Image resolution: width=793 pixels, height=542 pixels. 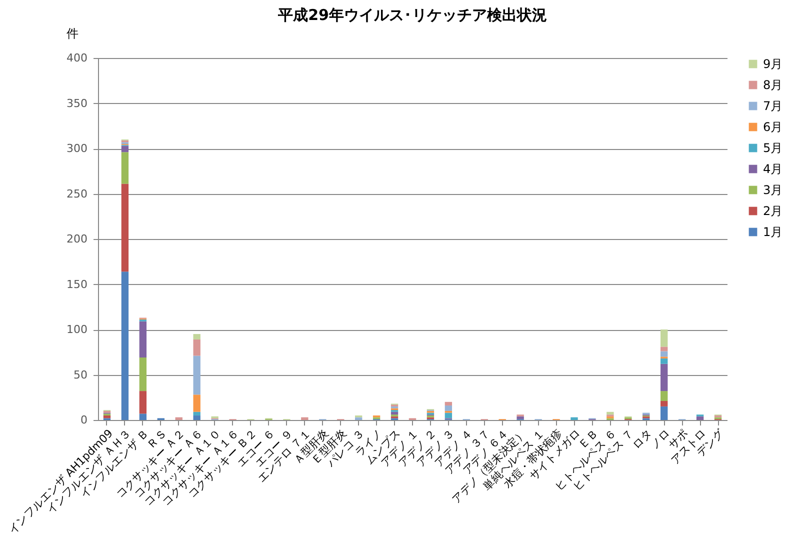 What do you see at coordinates (773, 106) in the screenshot?
I see `legend-label: 7月` at bounding box center [773, 106].